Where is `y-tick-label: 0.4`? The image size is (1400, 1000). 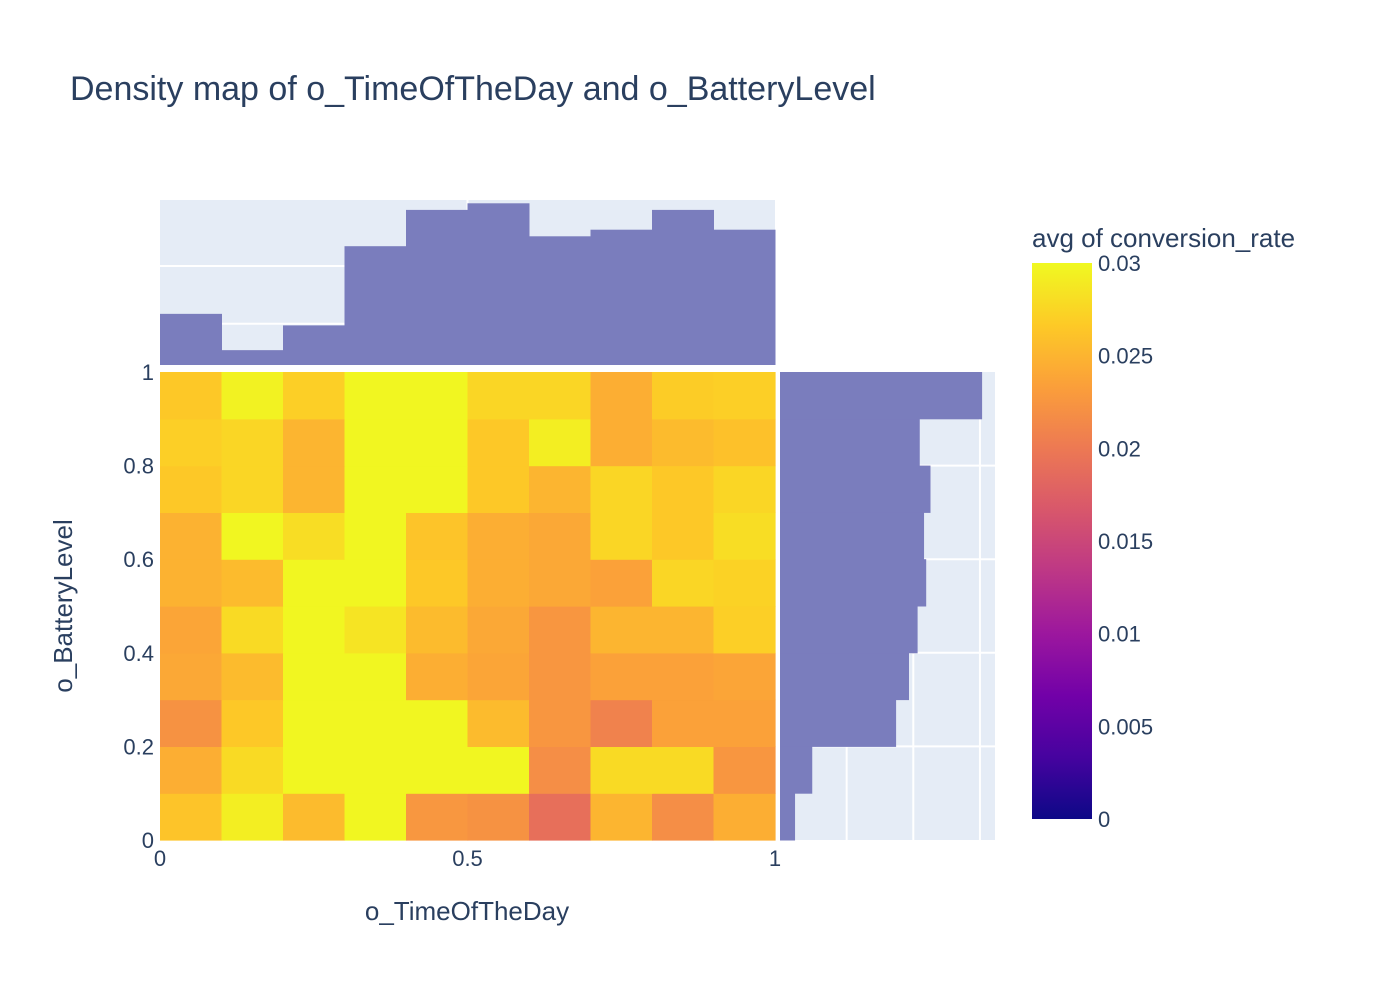
y-tick-label: 0.4 is located at coordinates (138, 653).